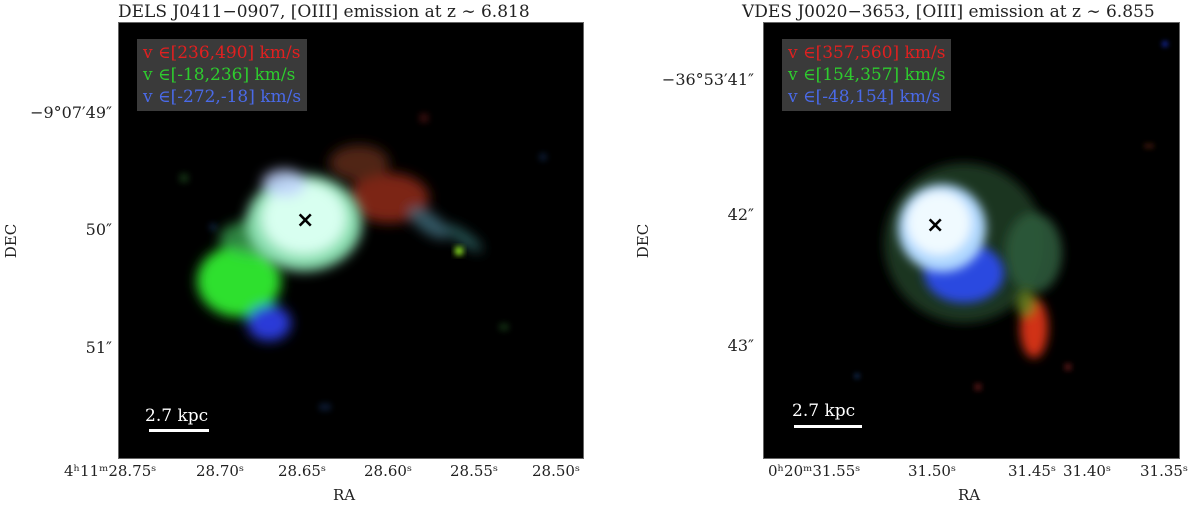 This screenshot has width=1200, height=512. I want to click on panel-2-ytick: 42″, so click(740, 214).